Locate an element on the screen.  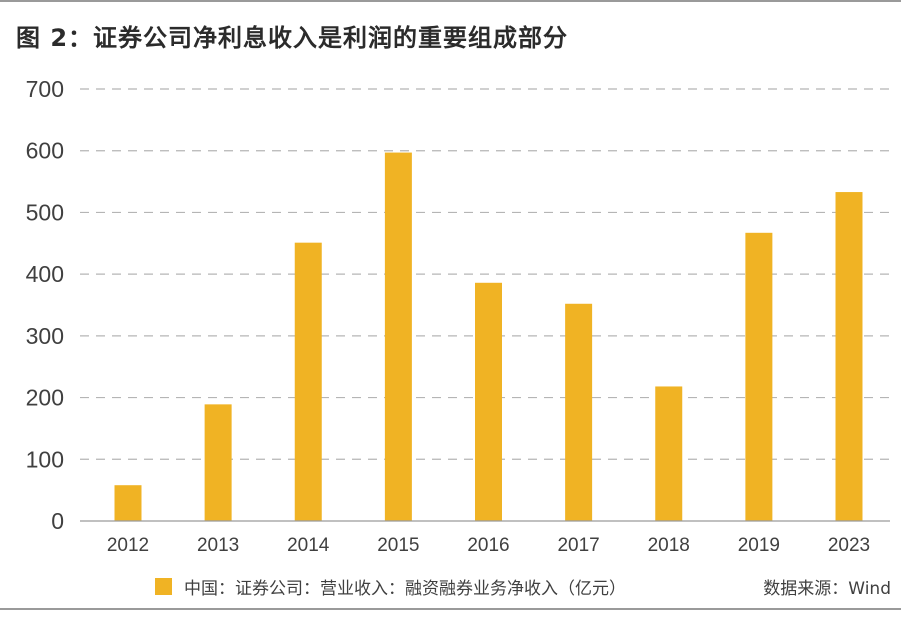
x-tick-label: 2015 is located at coordinates (398, 545).